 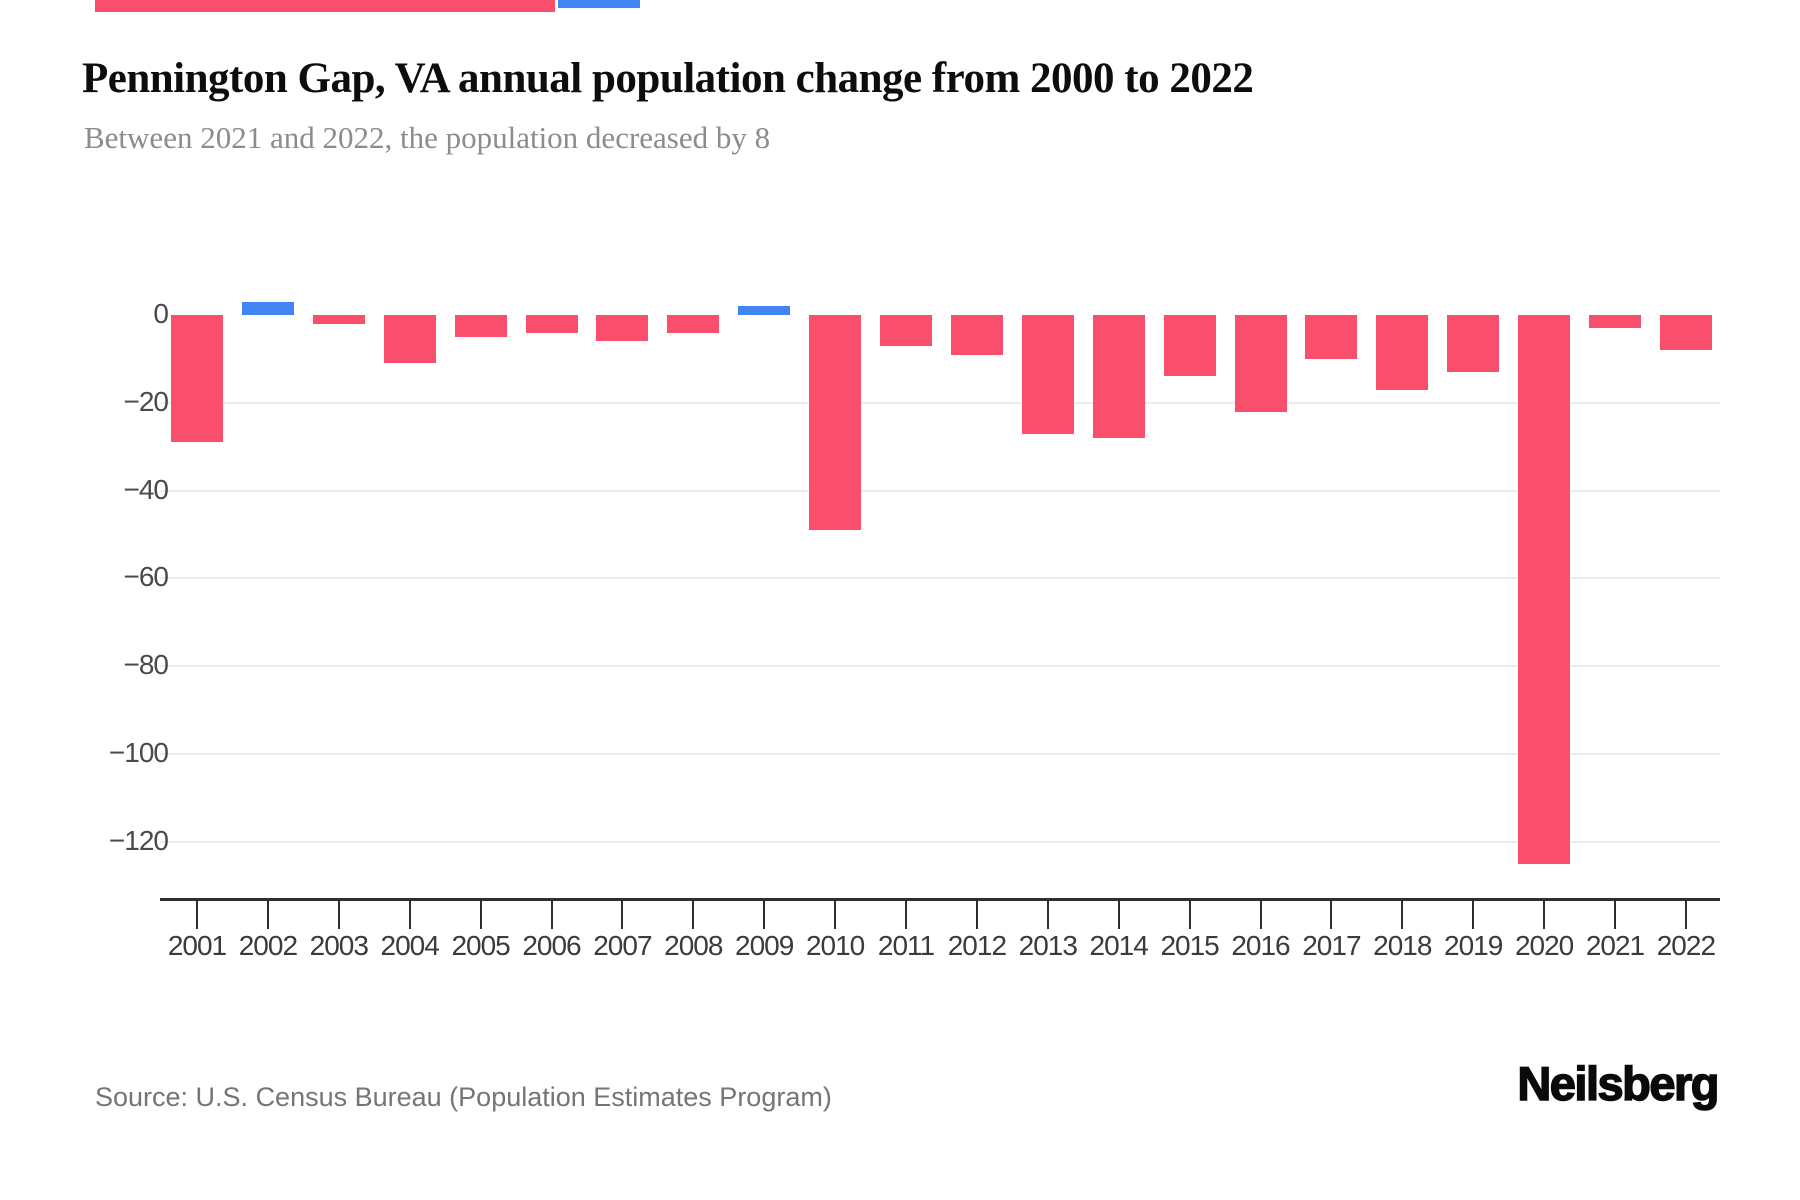 I want to click on bar-2022, so click(x=1685, y=333).